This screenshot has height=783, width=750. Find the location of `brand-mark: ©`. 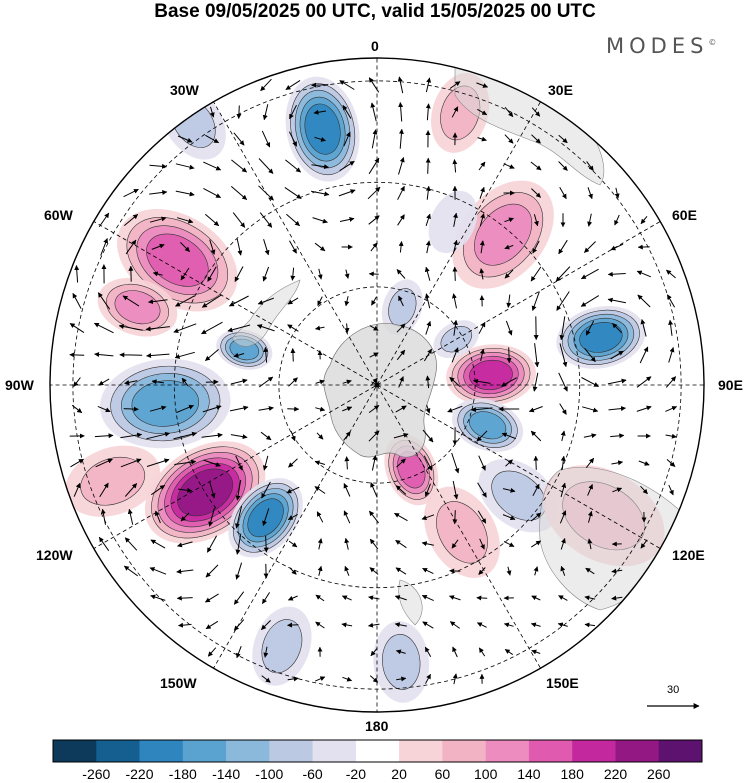

brand-mark: © is located at coordinates (712, 42).